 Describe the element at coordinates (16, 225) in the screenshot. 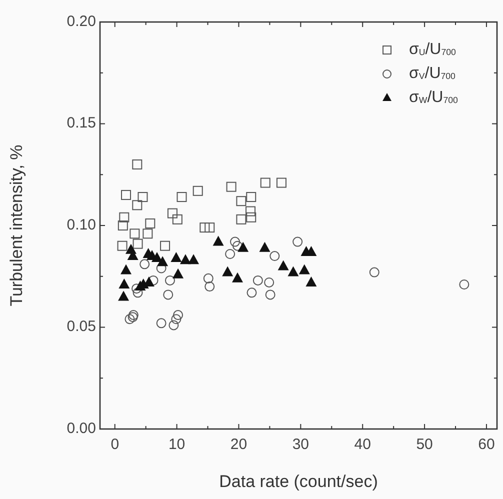

I see `y-axis-title: Turbulent intensity, %` at that location.